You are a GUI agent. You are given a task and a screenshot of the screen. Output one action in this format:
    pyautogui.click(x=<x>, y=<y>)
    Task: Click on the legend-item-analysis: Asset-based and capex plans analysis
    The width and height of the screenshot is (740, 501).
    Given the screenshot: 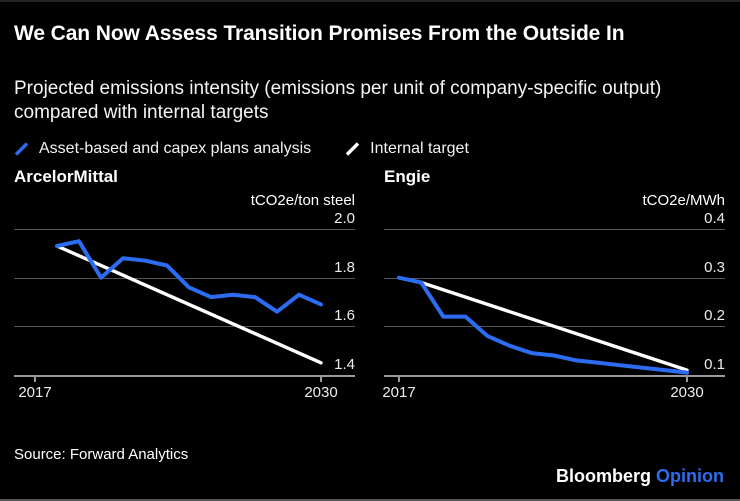 What is the action you would take?
    pyautogui.click(x=162, y=149)
    